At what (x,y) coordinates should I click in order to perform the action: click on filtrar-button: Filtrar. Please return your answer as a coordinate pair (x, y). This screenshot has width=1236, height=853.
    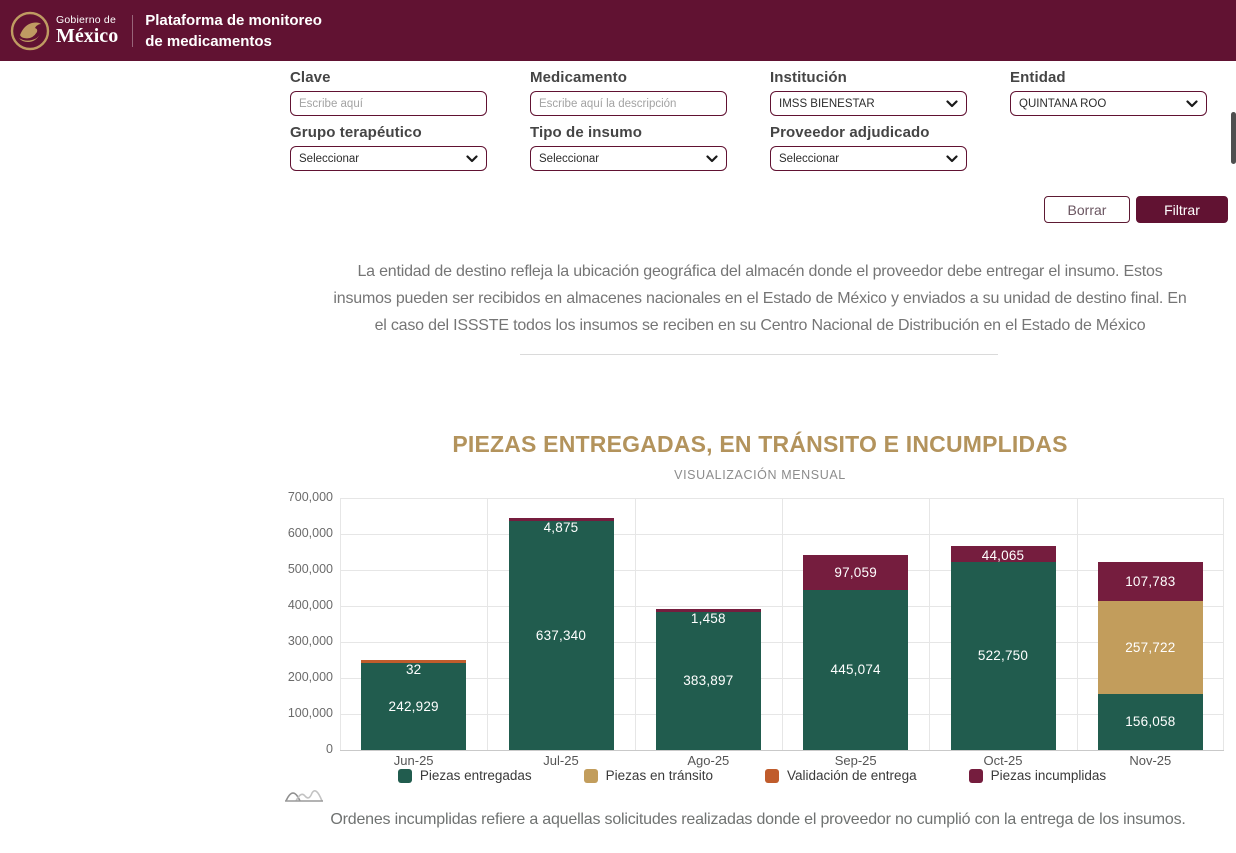
    Looking at the image, I should click on (1182, 209).